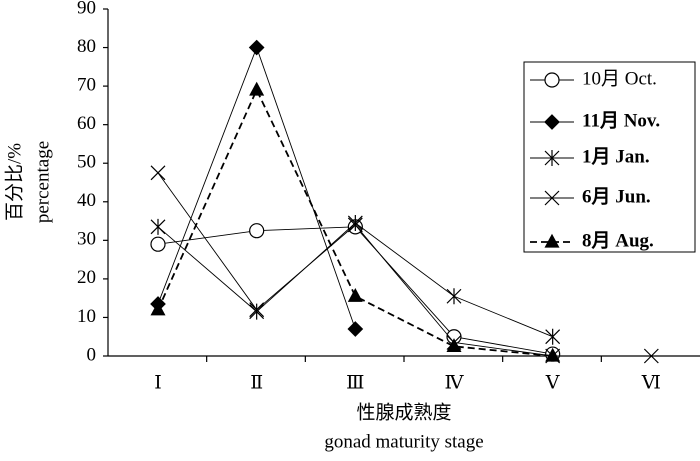  I want to click on x-tick-label: Ⅱ, so click(256, 382).